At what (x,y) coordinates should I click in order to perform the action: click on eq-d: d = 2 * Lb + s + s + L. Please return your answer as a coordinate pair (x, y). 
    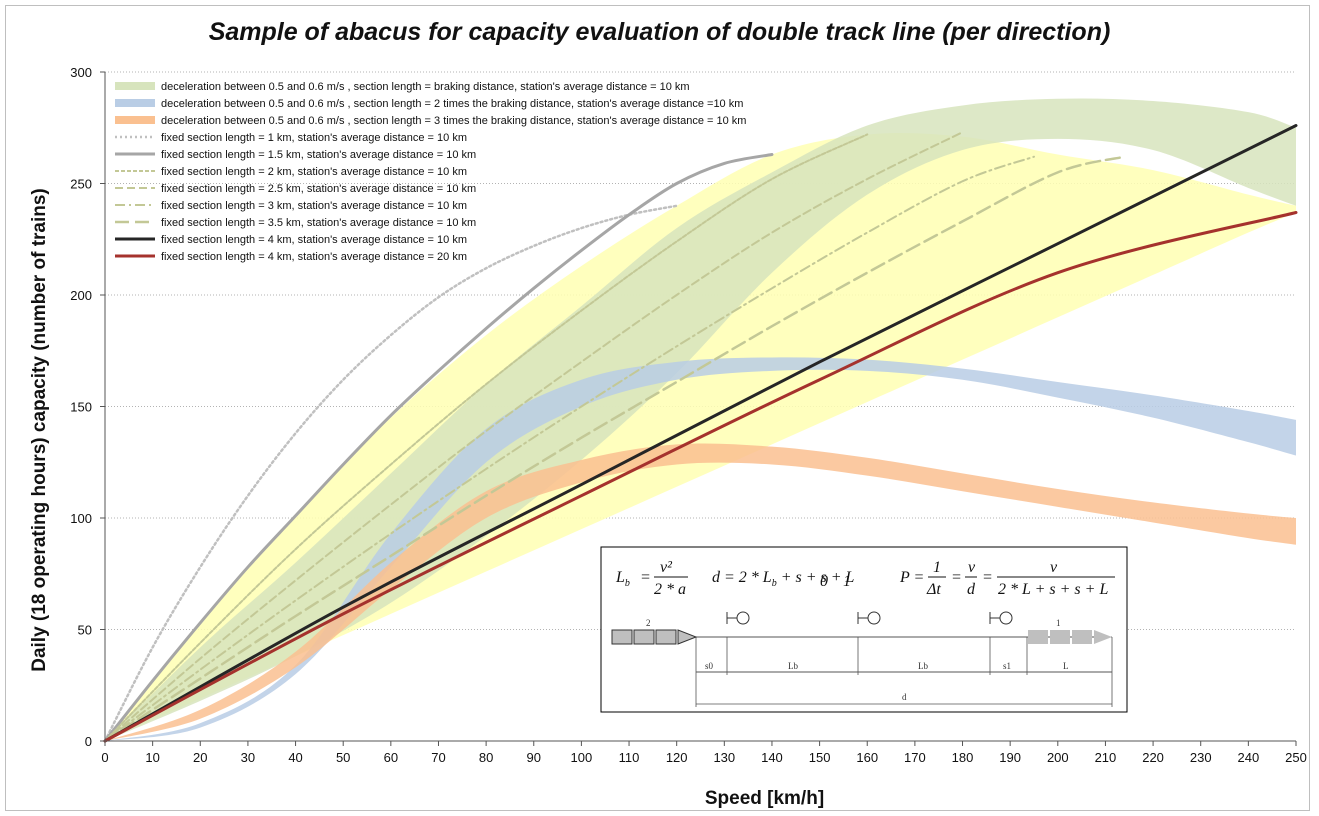
    Looking at the image, I should click on (783, 579).